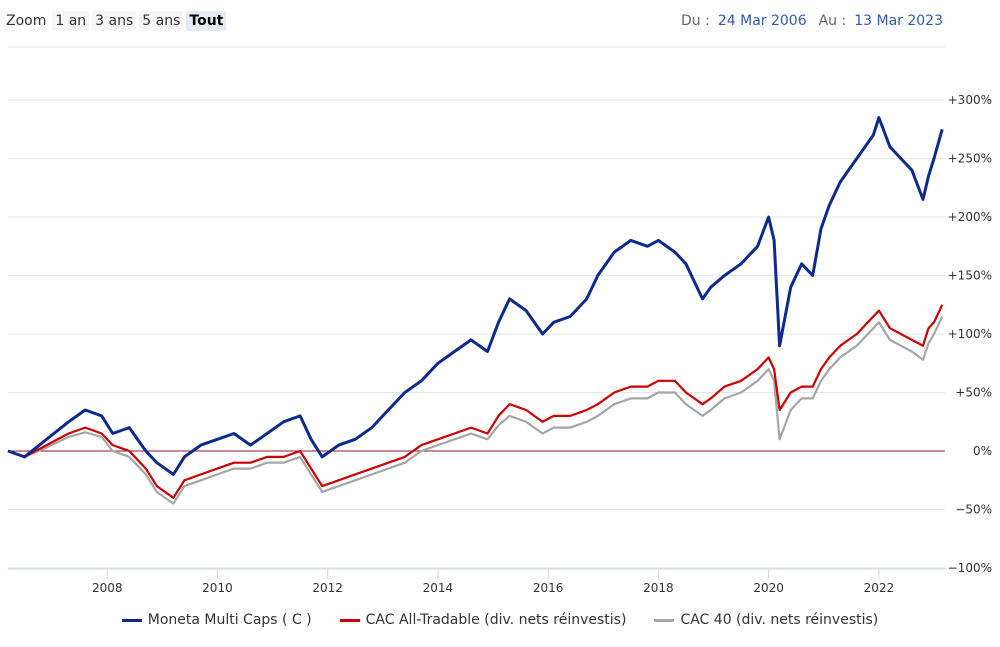  What do you see at coordinates (970, 100) in the screenshot?
I see `y-tick-label: +300%` at bounding box center [970, 100].